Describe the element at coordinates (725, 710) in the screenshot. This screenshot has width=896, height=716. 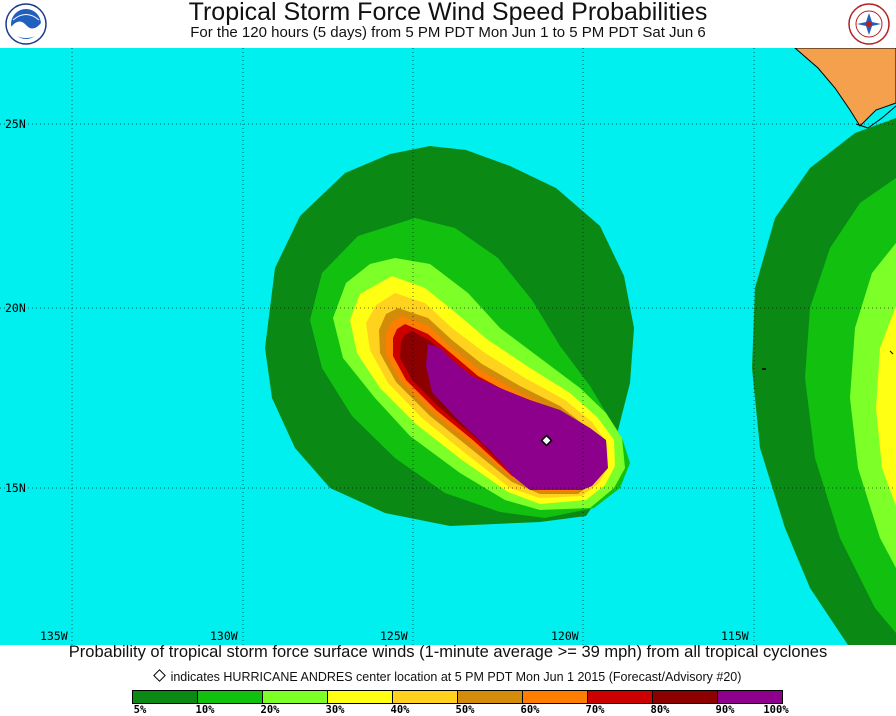
I see `legend-label: 90%` at that location.